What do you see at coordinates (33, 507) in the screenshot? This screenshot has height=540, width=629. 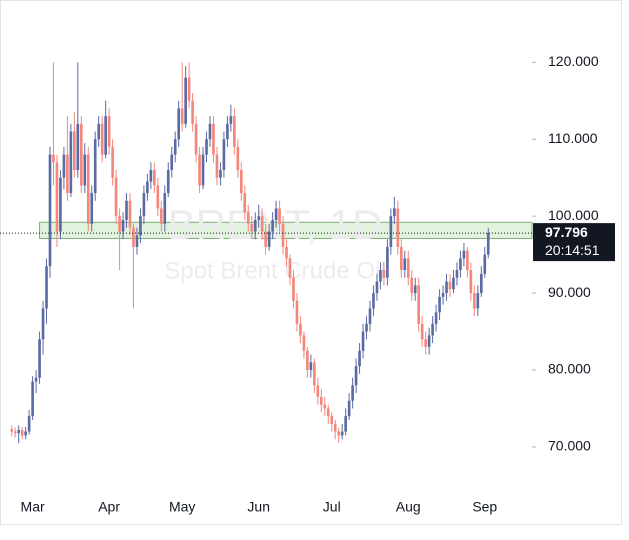 I see `x-tick-label: Mar` at bounding box center [33, 507].